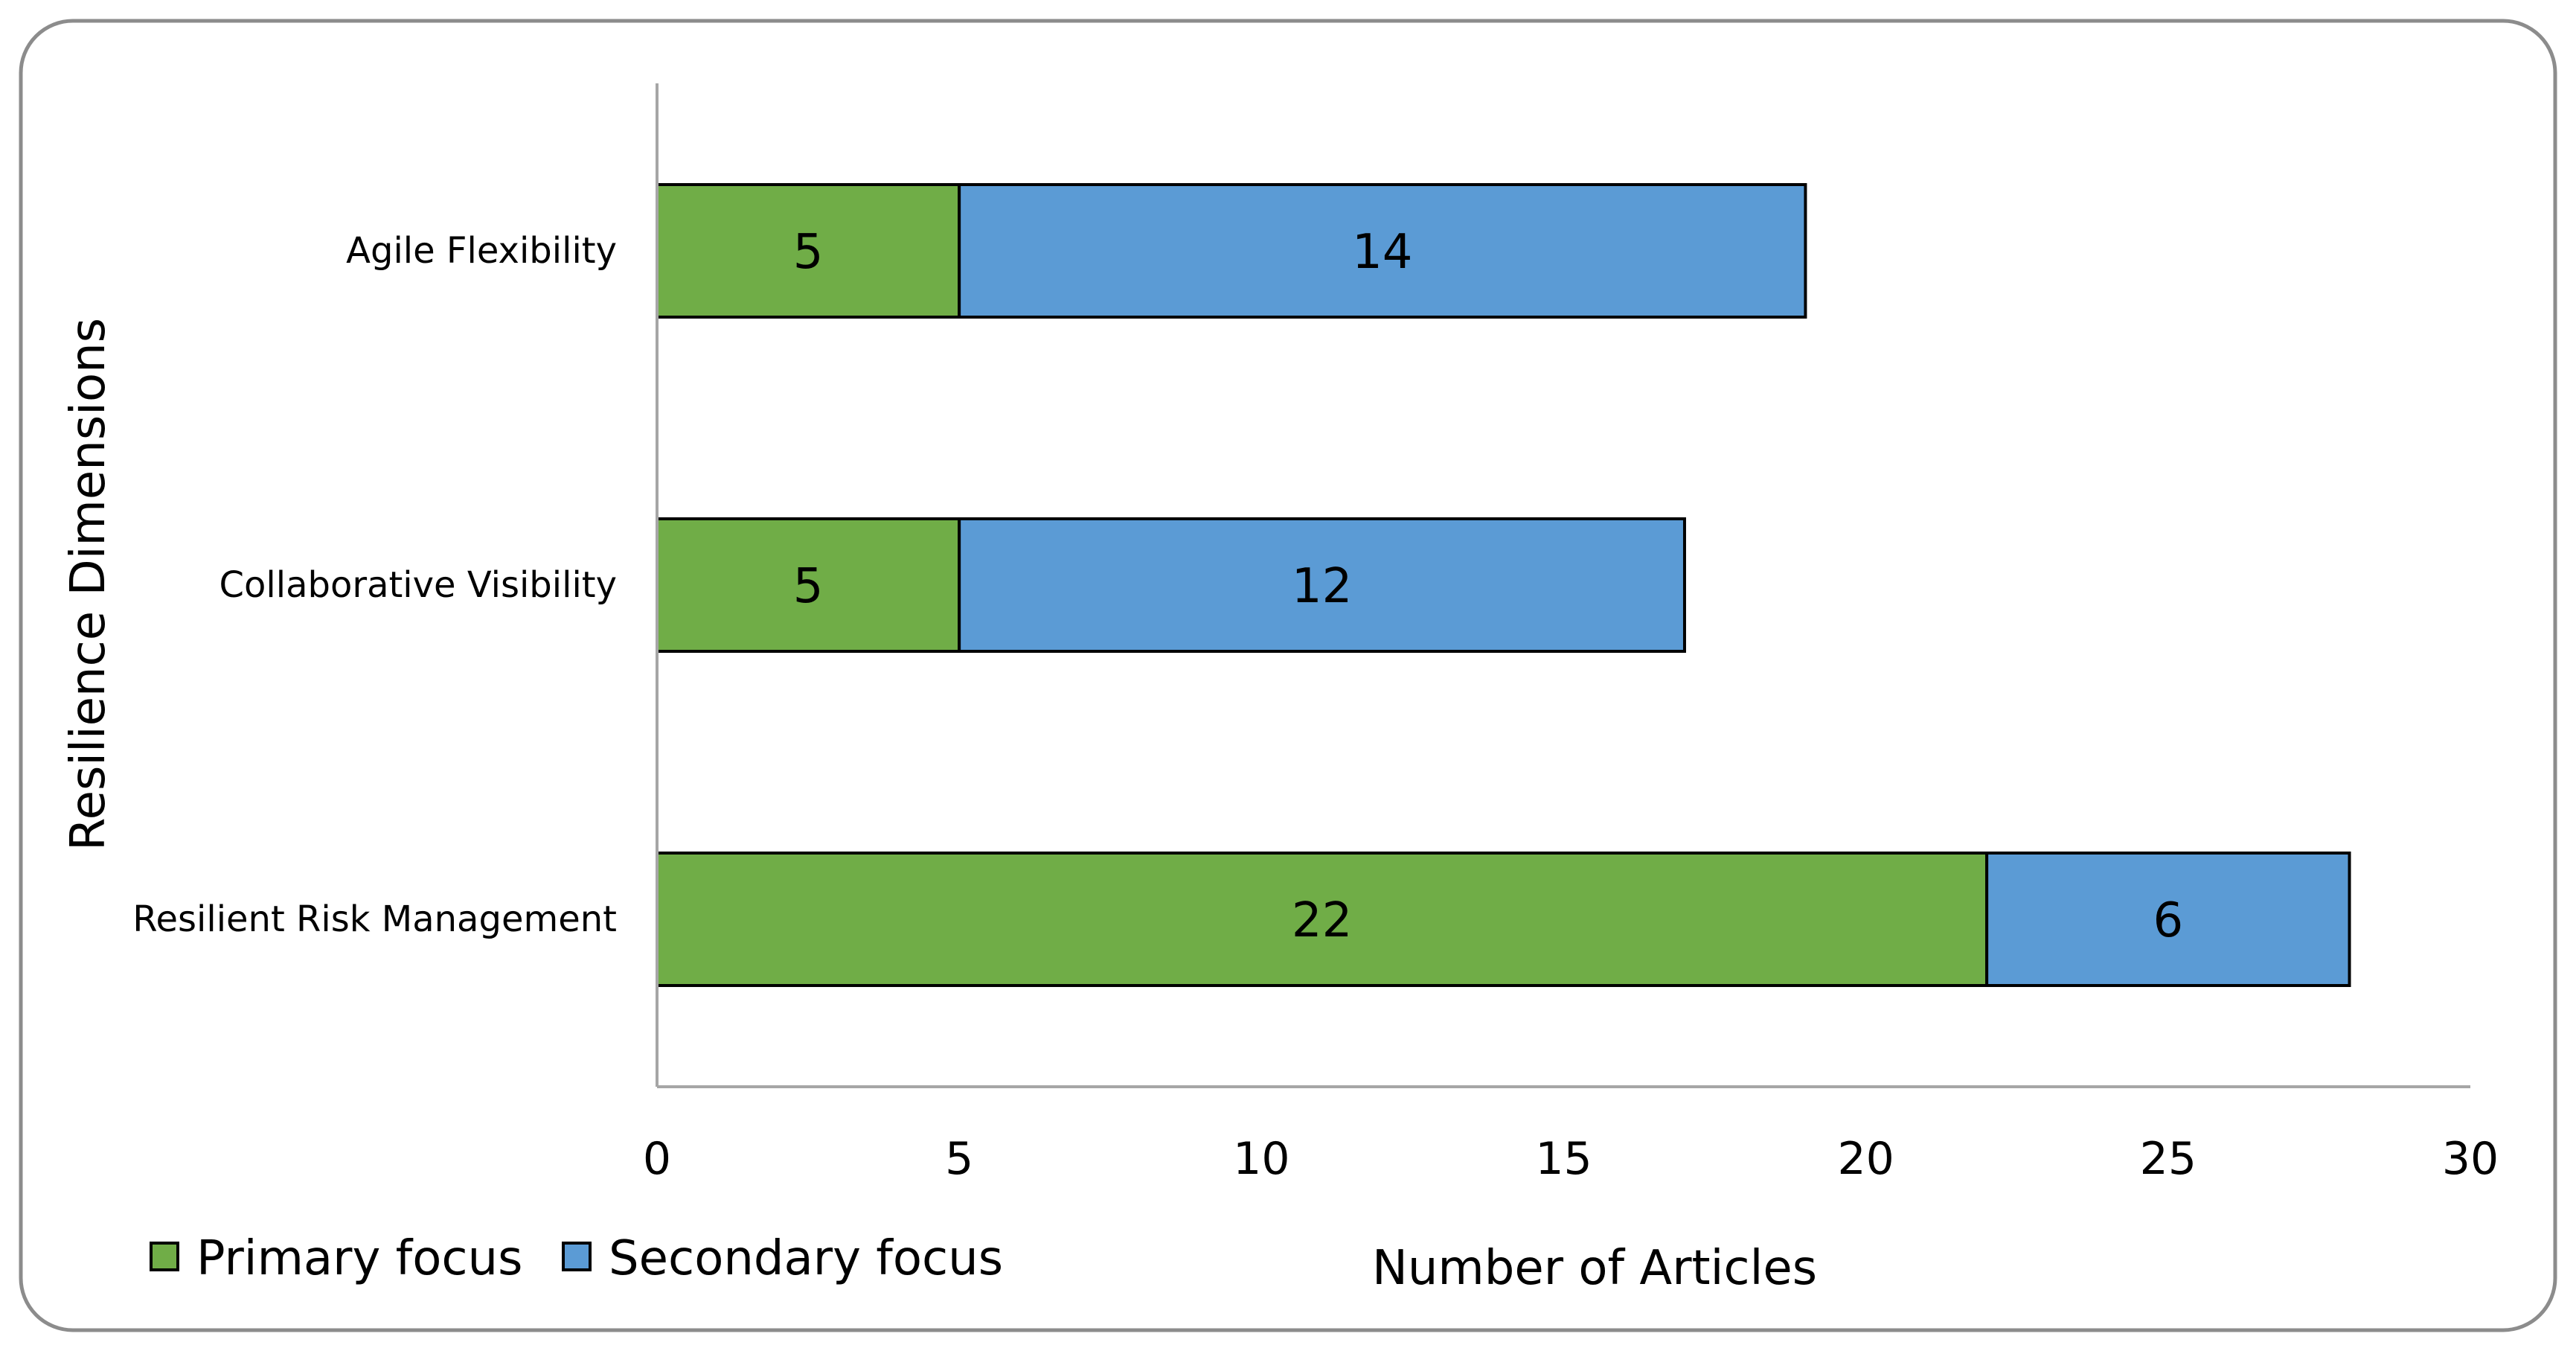  What do you see at coordinates (2168, 1159) in the screenshot?
I see `x-tick-label-5: 25` at bounding box center [2168, 1159].